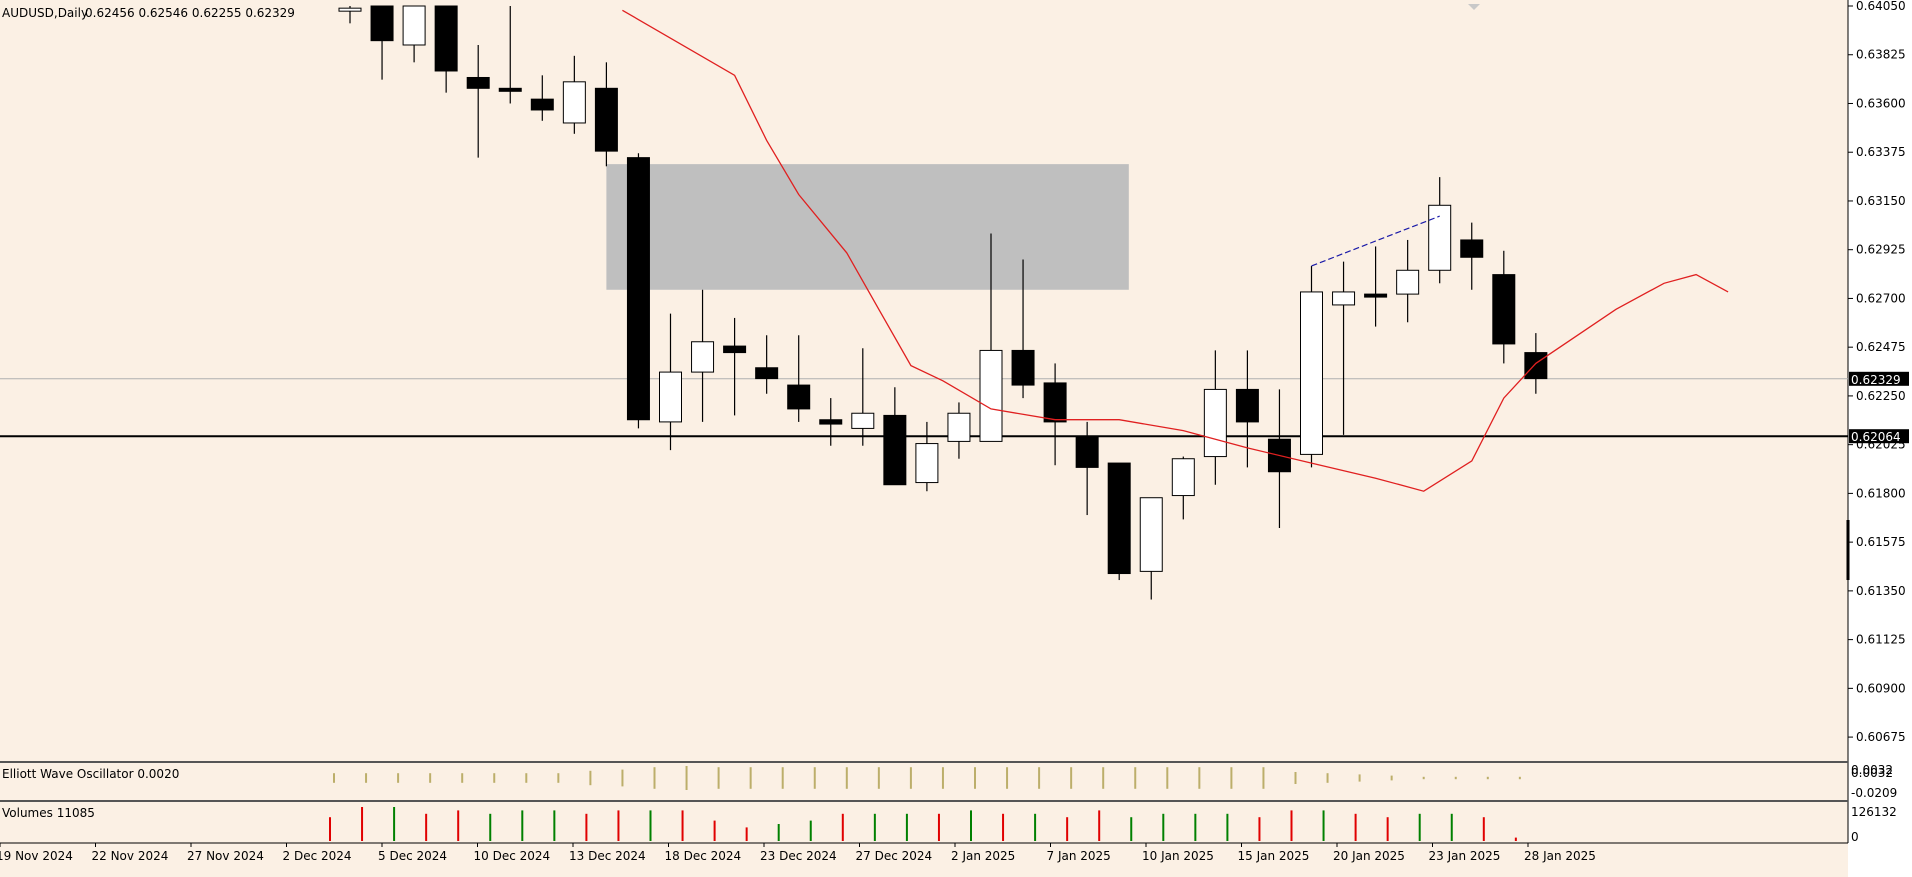 This screenshot has height=877, width=1912. Describe the element at coordinates (1079, 856) in the screenshot. I see `time-label-11: 7 Jan 2025` at that location.